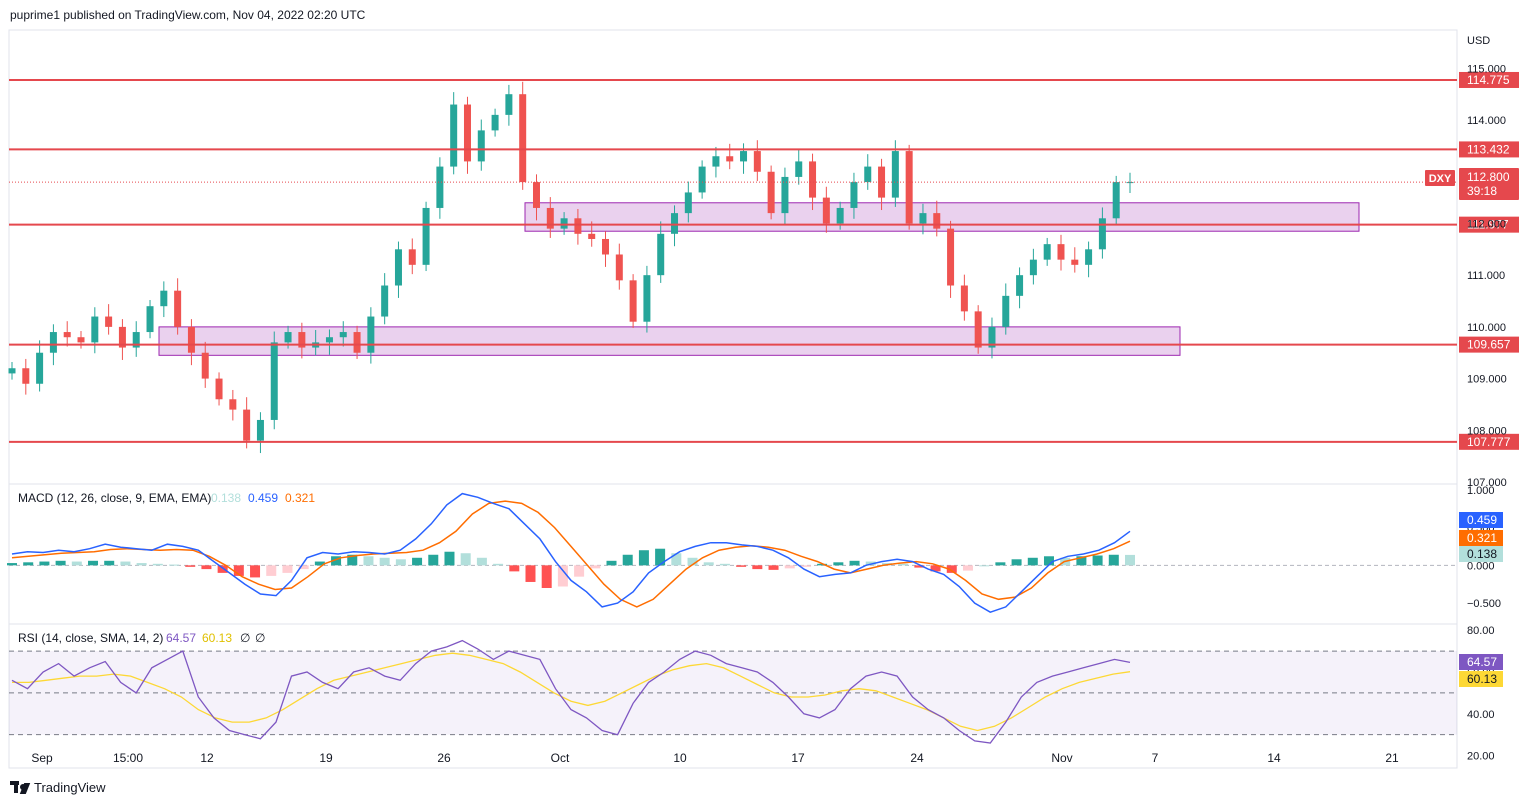 This screenshot has width=1533, height=806. I want to click on time-axis: Sep 15:00 12 19 26 Oct 10 17 24 Nov 7 14 21, so click(715, 758).